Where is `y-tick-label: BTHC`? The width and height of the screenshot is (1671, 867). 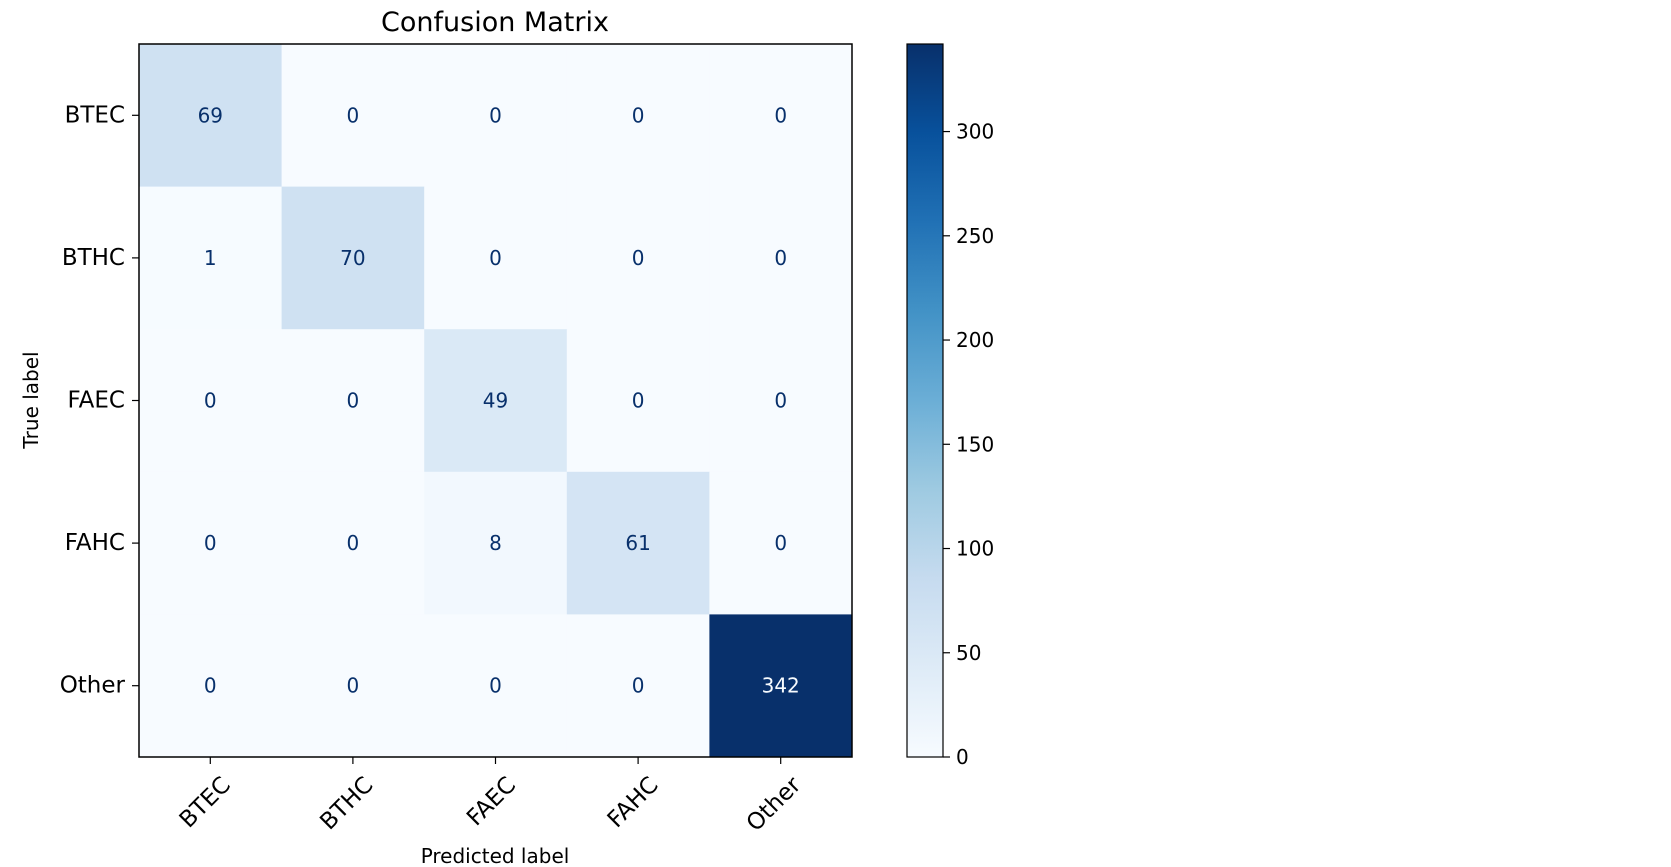
y-tick-label: BTHC is located at coordinates (93, 258).